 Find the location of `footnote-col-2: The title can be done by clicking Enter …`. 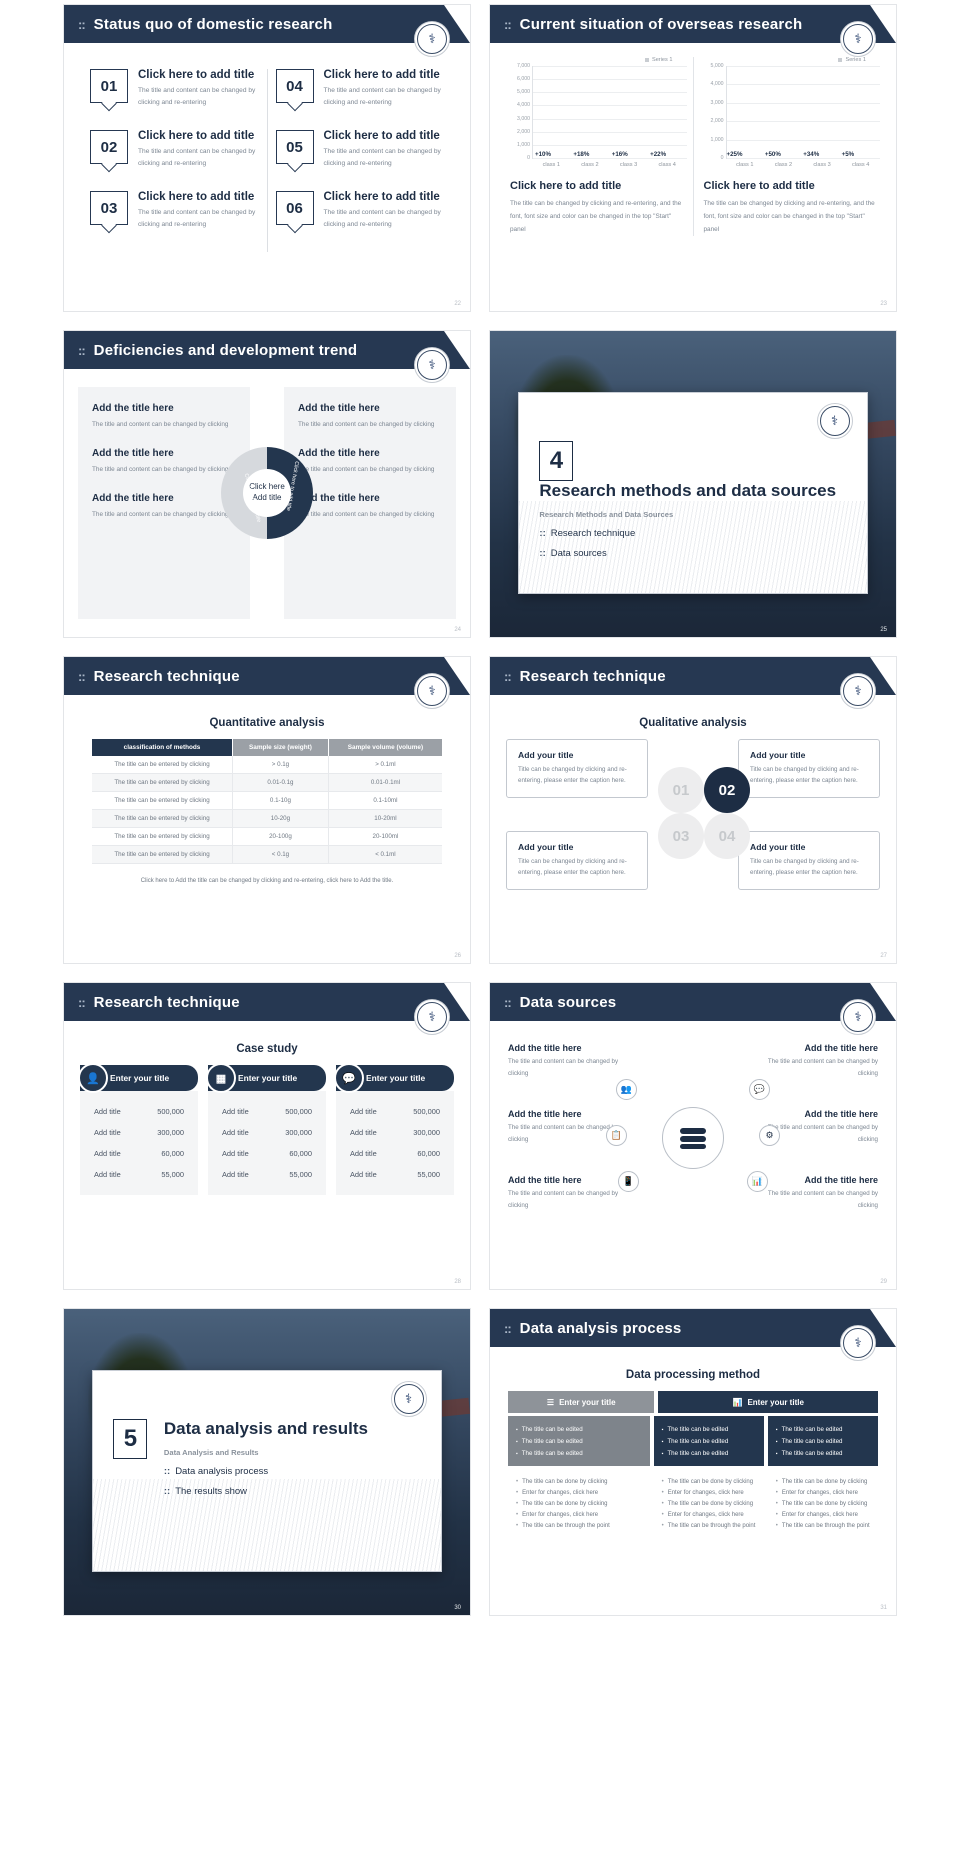

footnote-col-2: The title can be done by clicking Enter … is located at coordinates (709, 1503).